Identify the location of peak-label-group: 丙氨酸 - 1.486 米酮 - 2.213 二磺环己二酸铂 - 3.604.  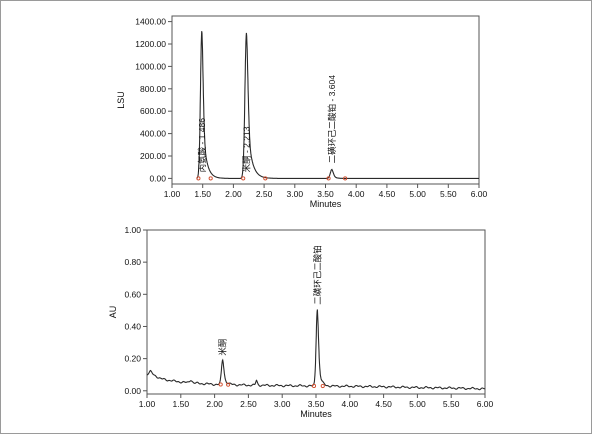
(267, 124).